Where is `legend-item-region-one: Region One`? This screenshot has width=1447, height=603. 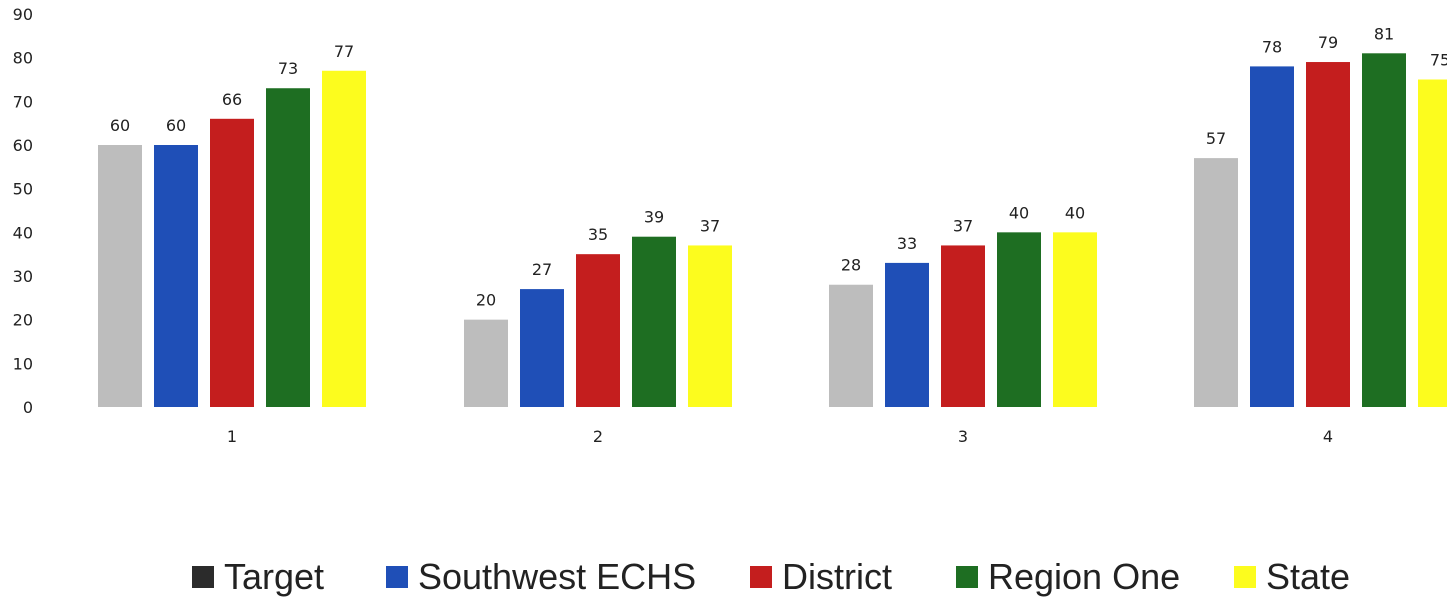
legend-item-region-one: Region One is located at coordinates (1068, 577).